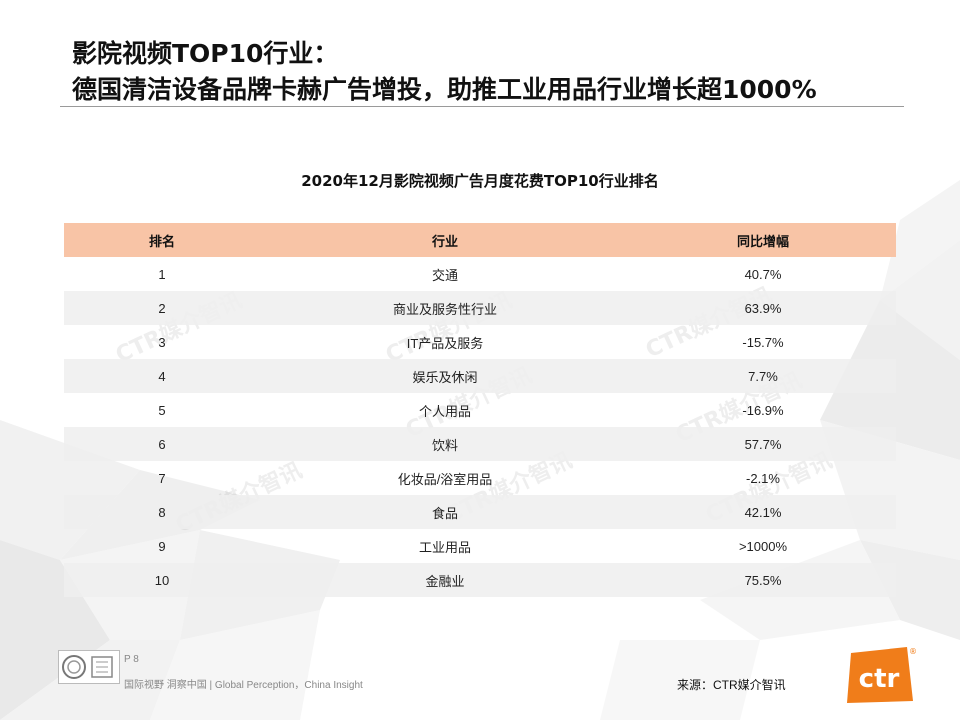  What do you see at coordinates (162, 546) in the screenshot?
I see `rank-cell: 9` at bounding box center [162, 546].